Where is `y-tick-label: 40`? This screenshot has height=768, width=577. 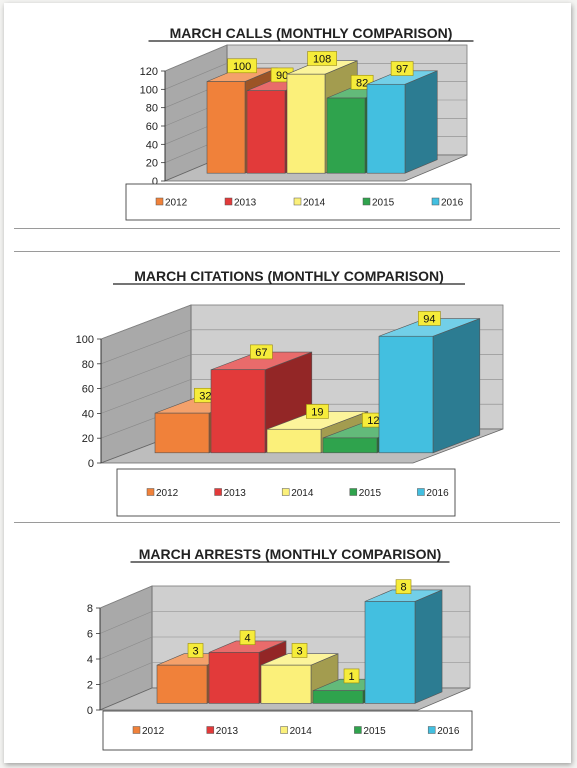 y-tick-label: 40 is located at coordinates (152, 145).